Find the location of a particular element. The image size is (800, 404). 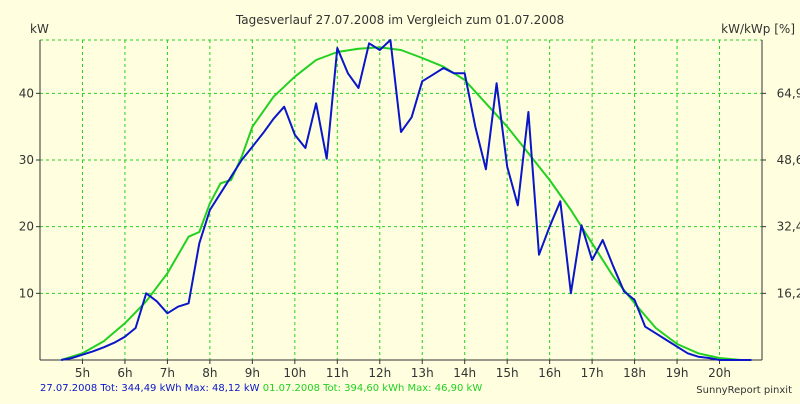

y2-tick-label: 48,6 is located at coordinates (788, 160).